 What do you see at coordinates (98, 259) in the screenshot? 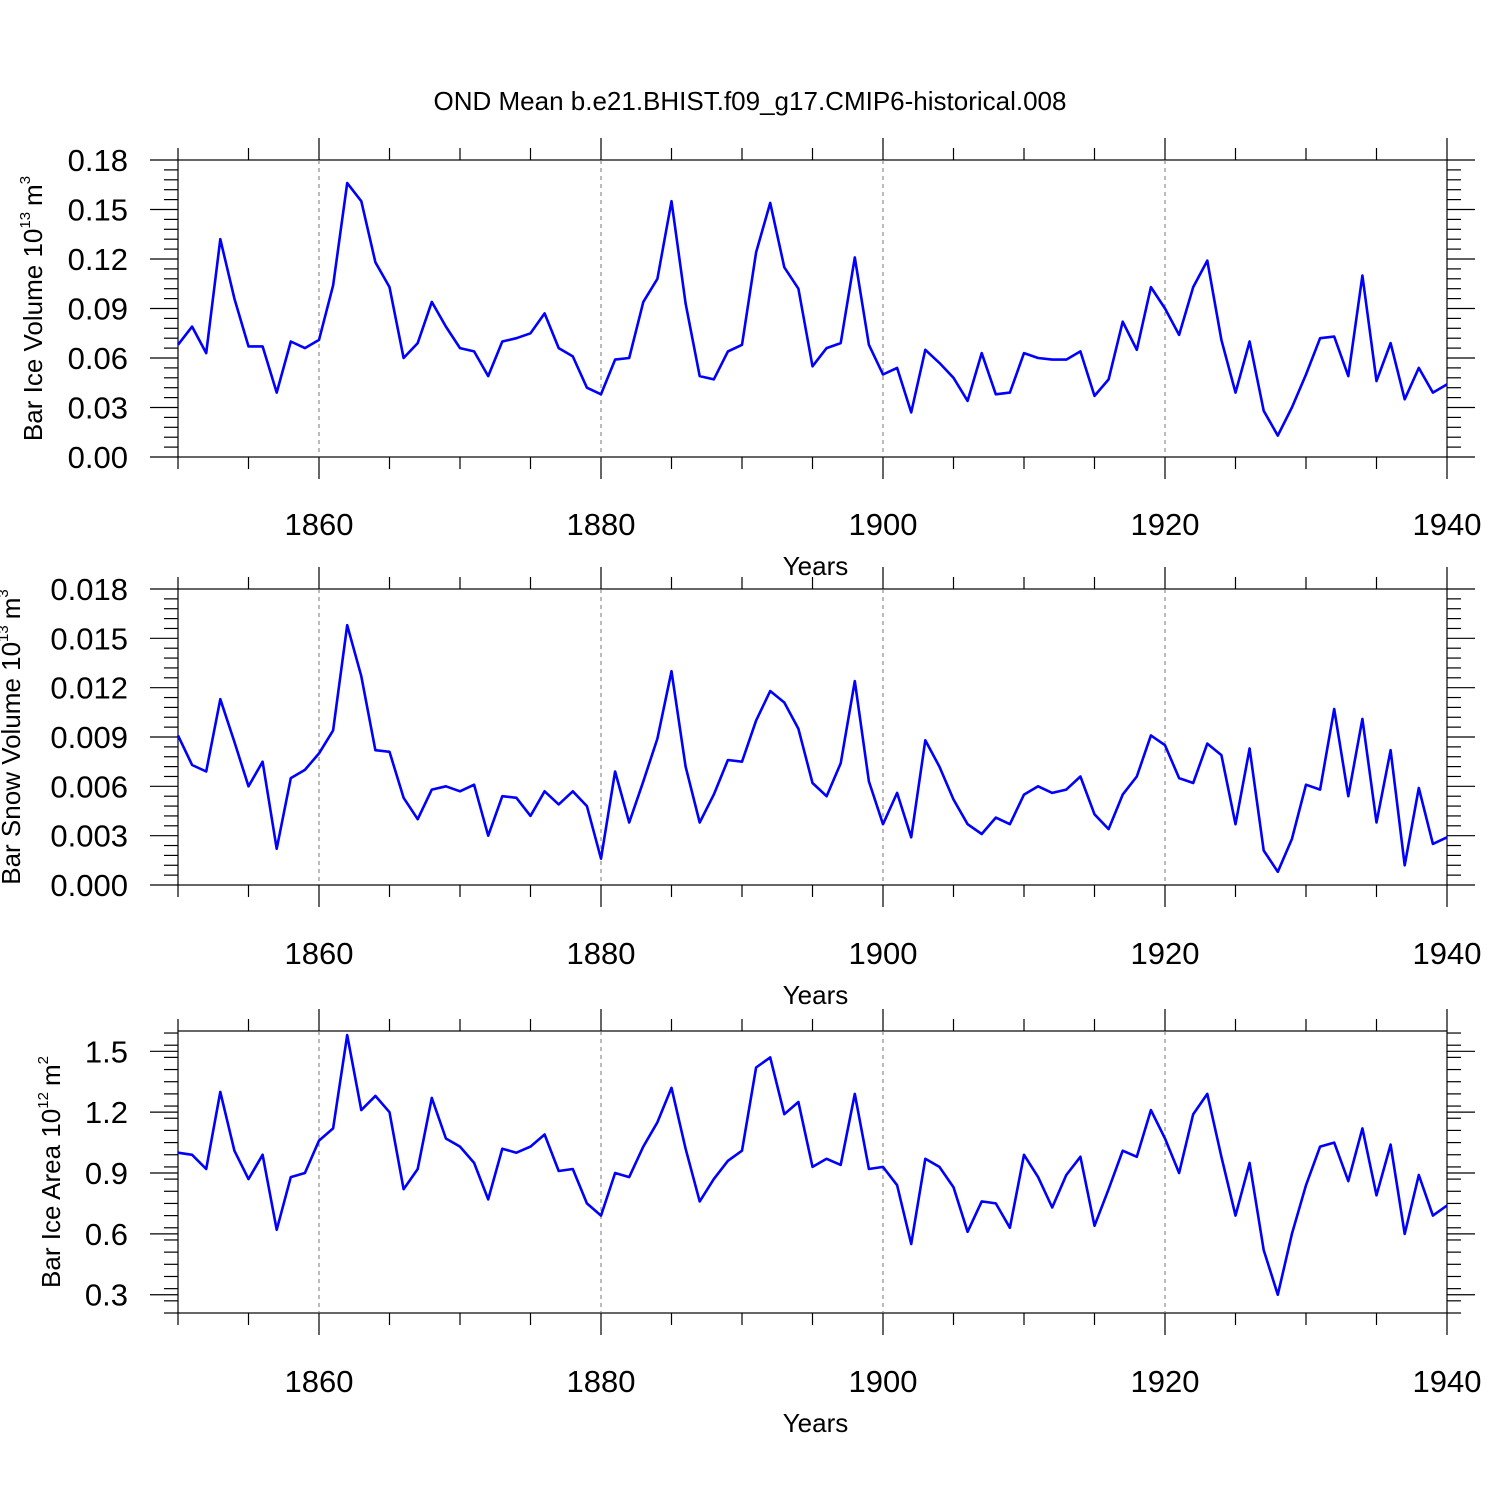
I see `y-tick-label: 0.12` at bounding box center [98, 259].